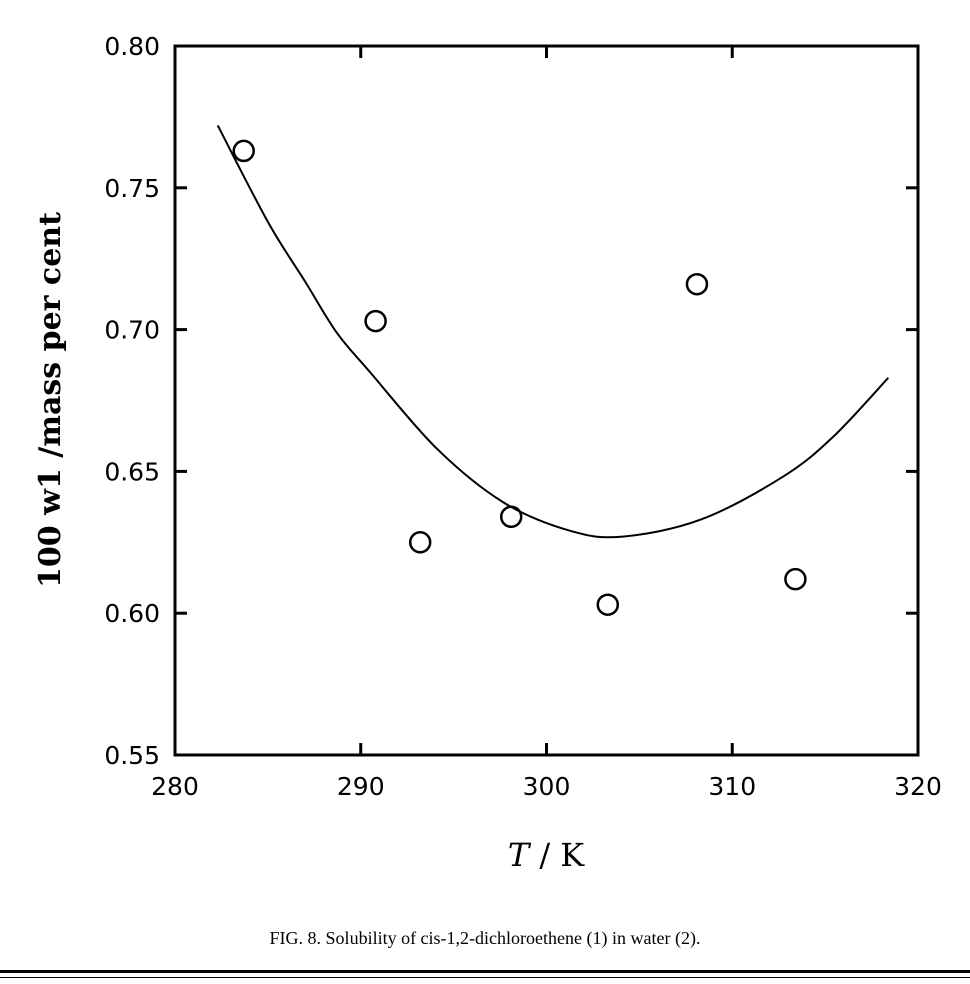 The height and width of the screenshot is (984, 970). I want to click on y-tick-label: 0.60, so click(132, 613).